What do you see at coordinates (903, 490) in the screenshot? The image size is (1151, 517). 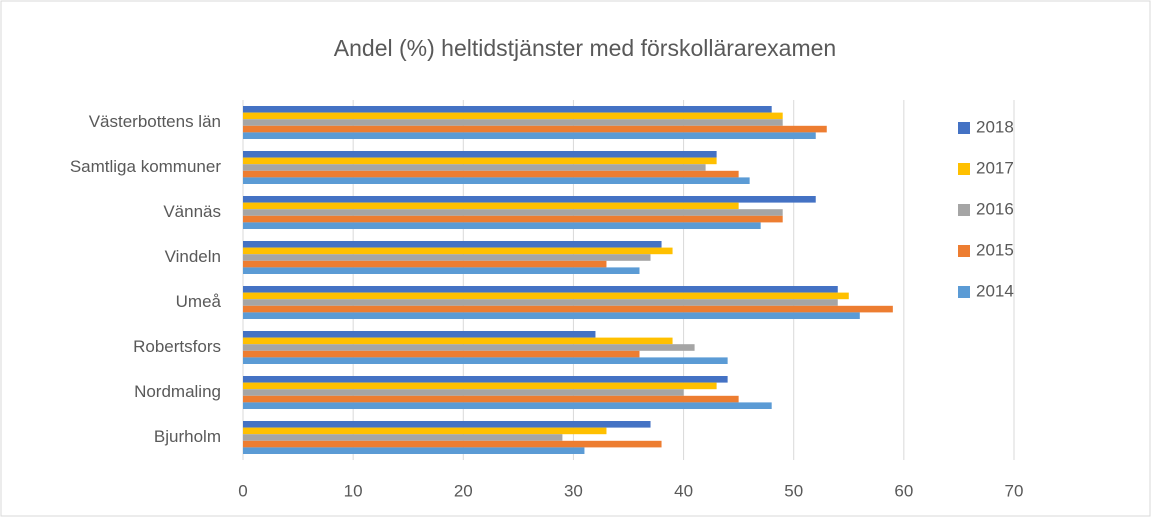 I see `x-tick-label: 60` at bounding box center [903, 490].